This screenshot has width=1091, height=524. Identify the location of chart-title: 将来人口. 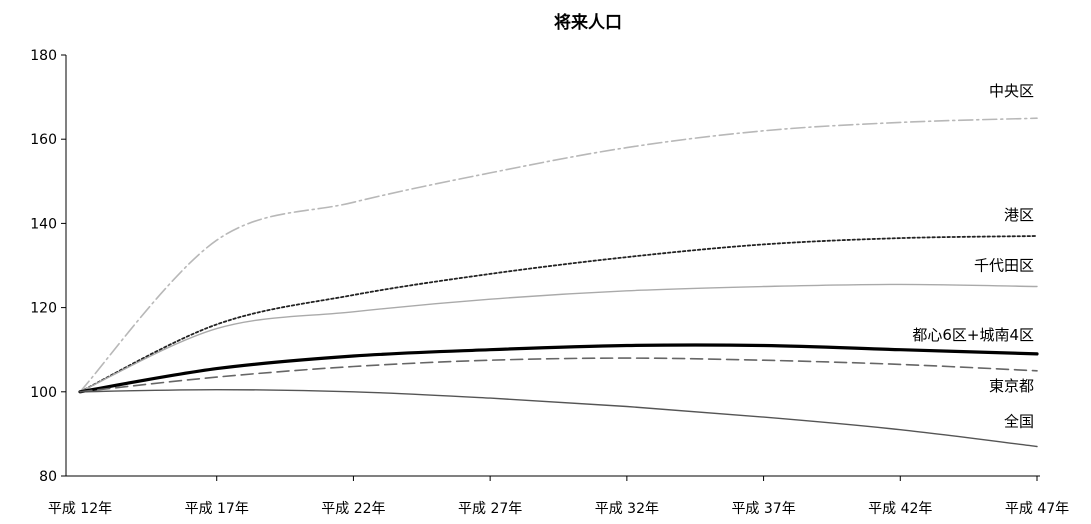
(588, 22).